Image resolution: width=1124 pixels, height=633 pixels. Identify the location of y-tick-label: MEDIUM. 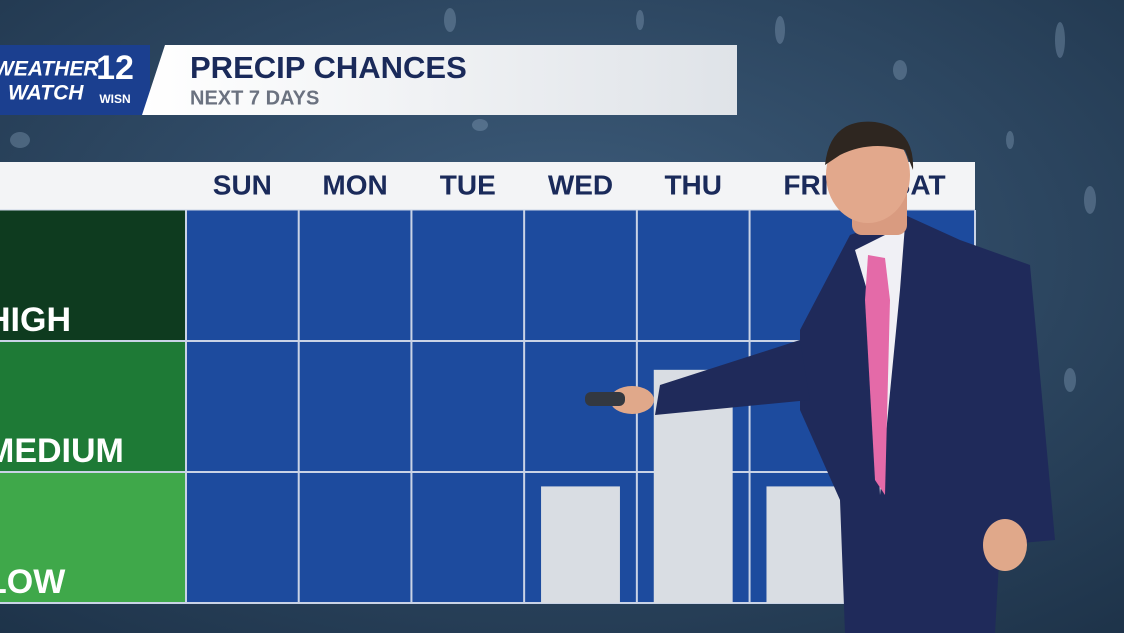
(62, 451).